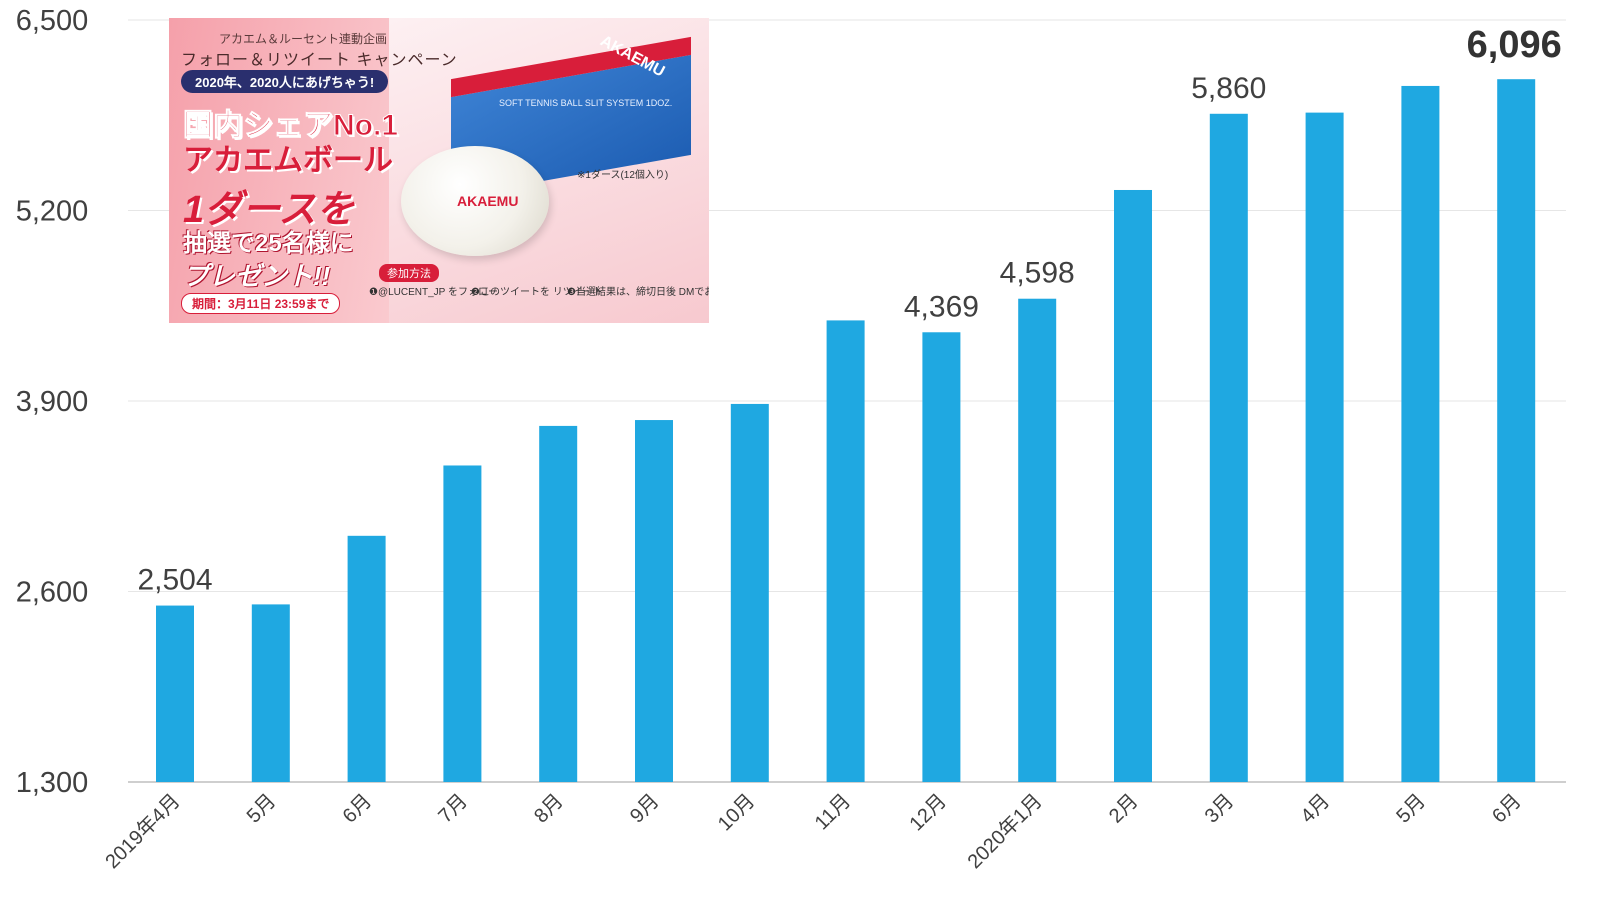 The image size is (1604, 902). Describe the element at coordinates (453, 809) in the screenshot. I see `x-tick-label: 7月` at that location.